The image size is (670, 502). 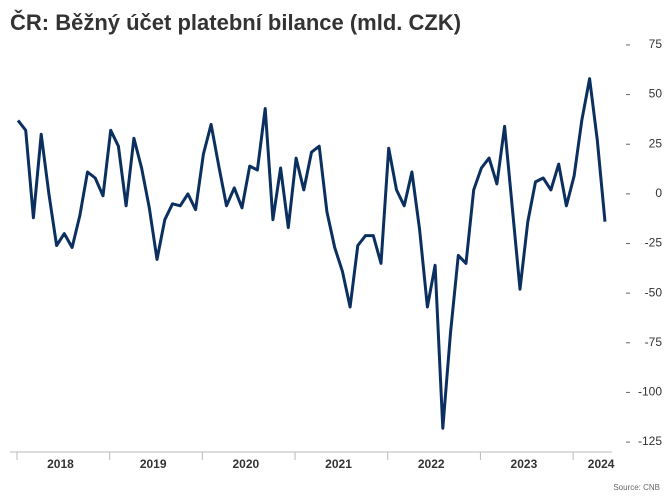 I want to click on y-tick-label: 25, so click(x=656, y=143).